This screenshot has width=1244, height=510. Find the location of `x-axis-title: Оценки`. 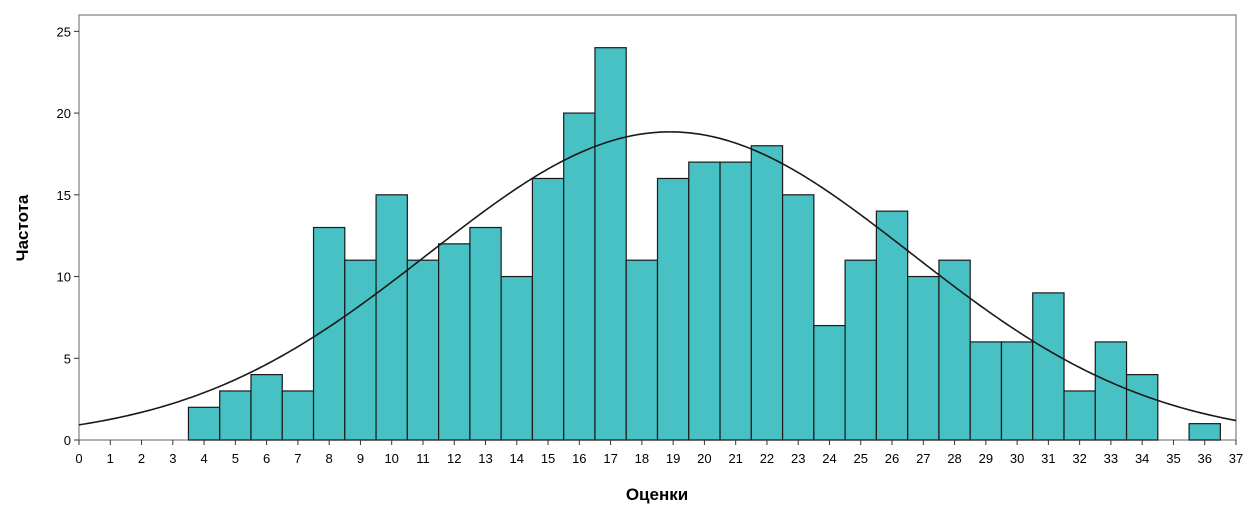

x-axis-title: Оценки is located at coordinates (657, 494).